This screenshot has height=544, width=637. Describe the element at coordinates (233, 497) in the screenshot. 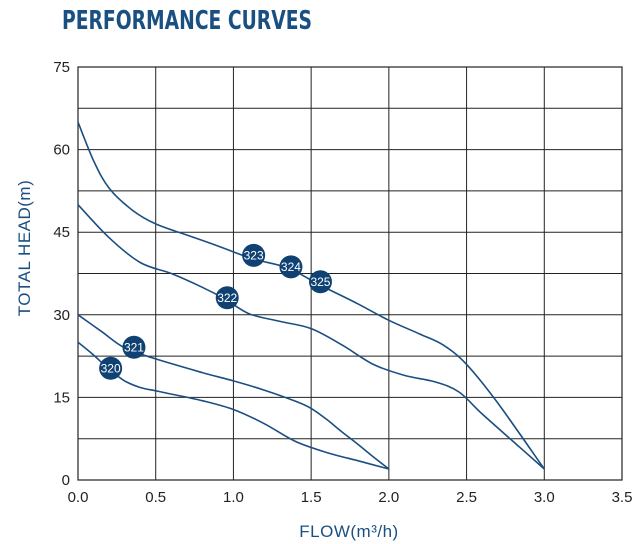

I see `x-tick-label: 1.0` at that location.